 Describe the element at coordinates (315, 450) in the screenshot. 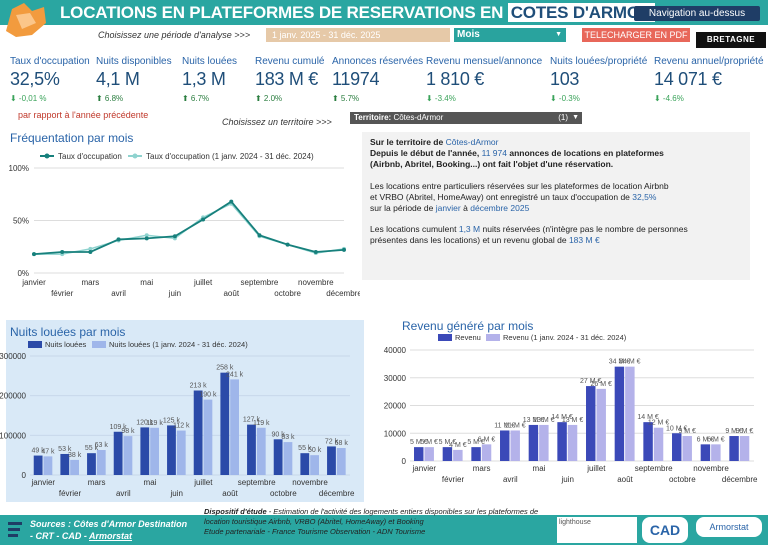

I see `data-label: 50 k` at that location.